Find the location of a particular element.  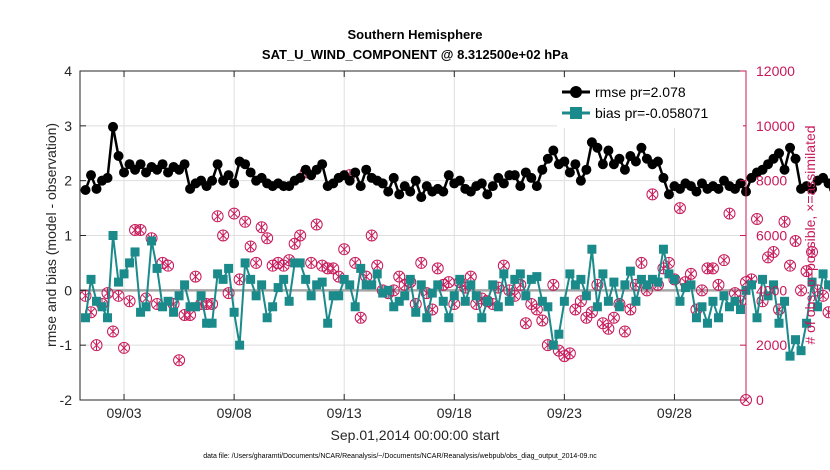

y-tick-label: -2 is located at coordinates (66, 400).